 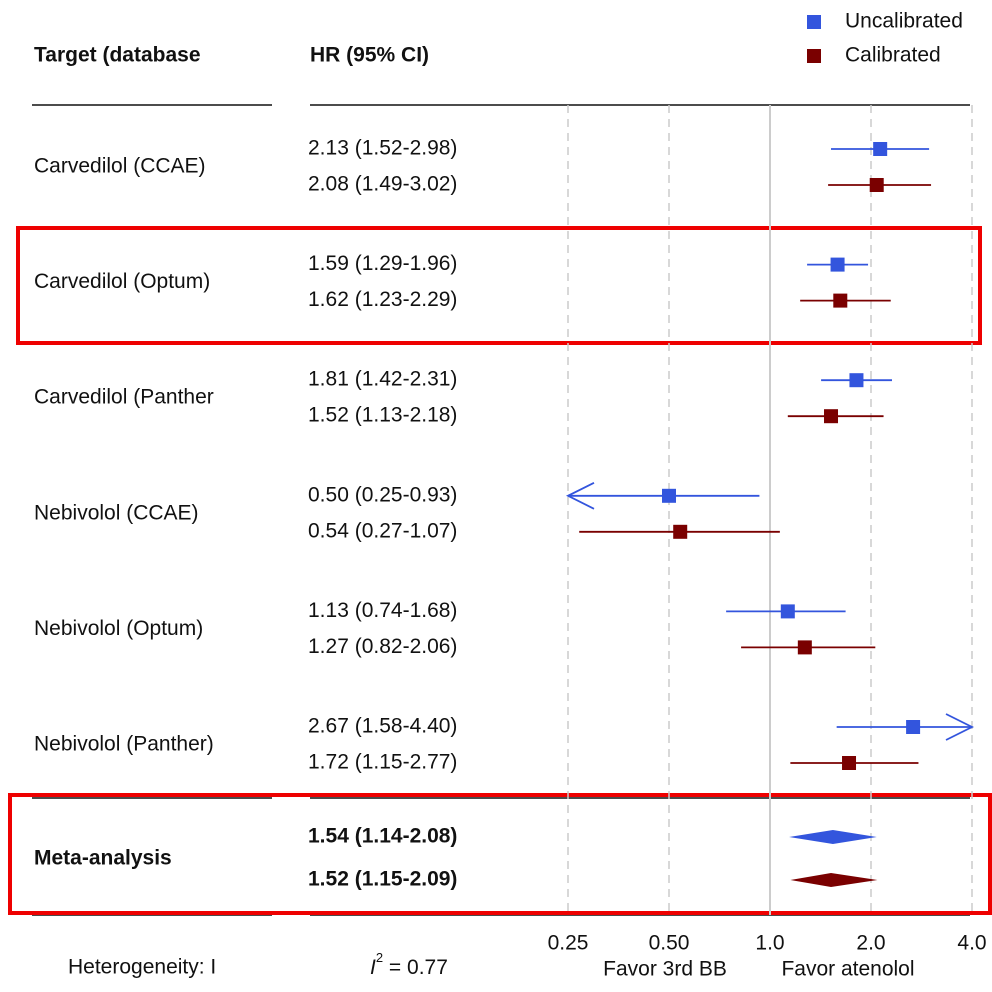 I want to click on heterogeneity-label: Heterogeneity: I, so click(x=142, y=967).